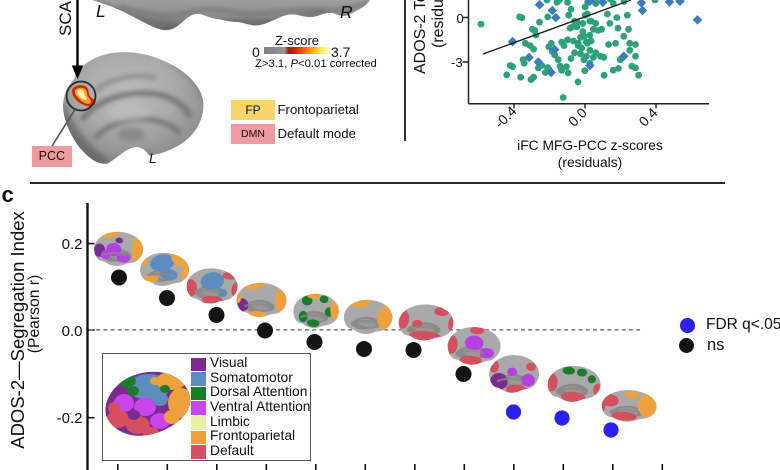 This screenshot has height=470, width=780. What do you see at coordinates (647, 116) in the screenshot?
I see `svg-text: 0.4` at bounding box center [647, 116].